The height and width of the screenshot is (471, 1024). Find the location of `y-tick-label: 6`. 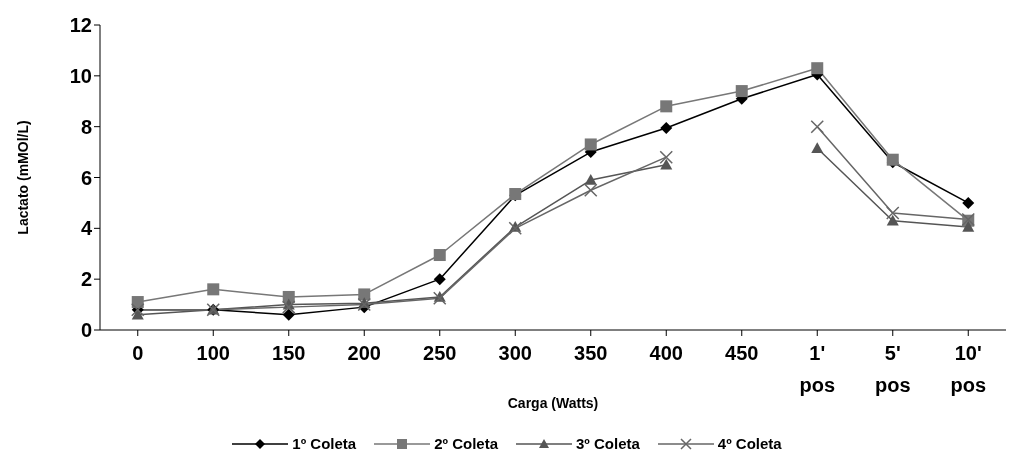

y-tick-label: 6 is located at coordinates (86, 177).